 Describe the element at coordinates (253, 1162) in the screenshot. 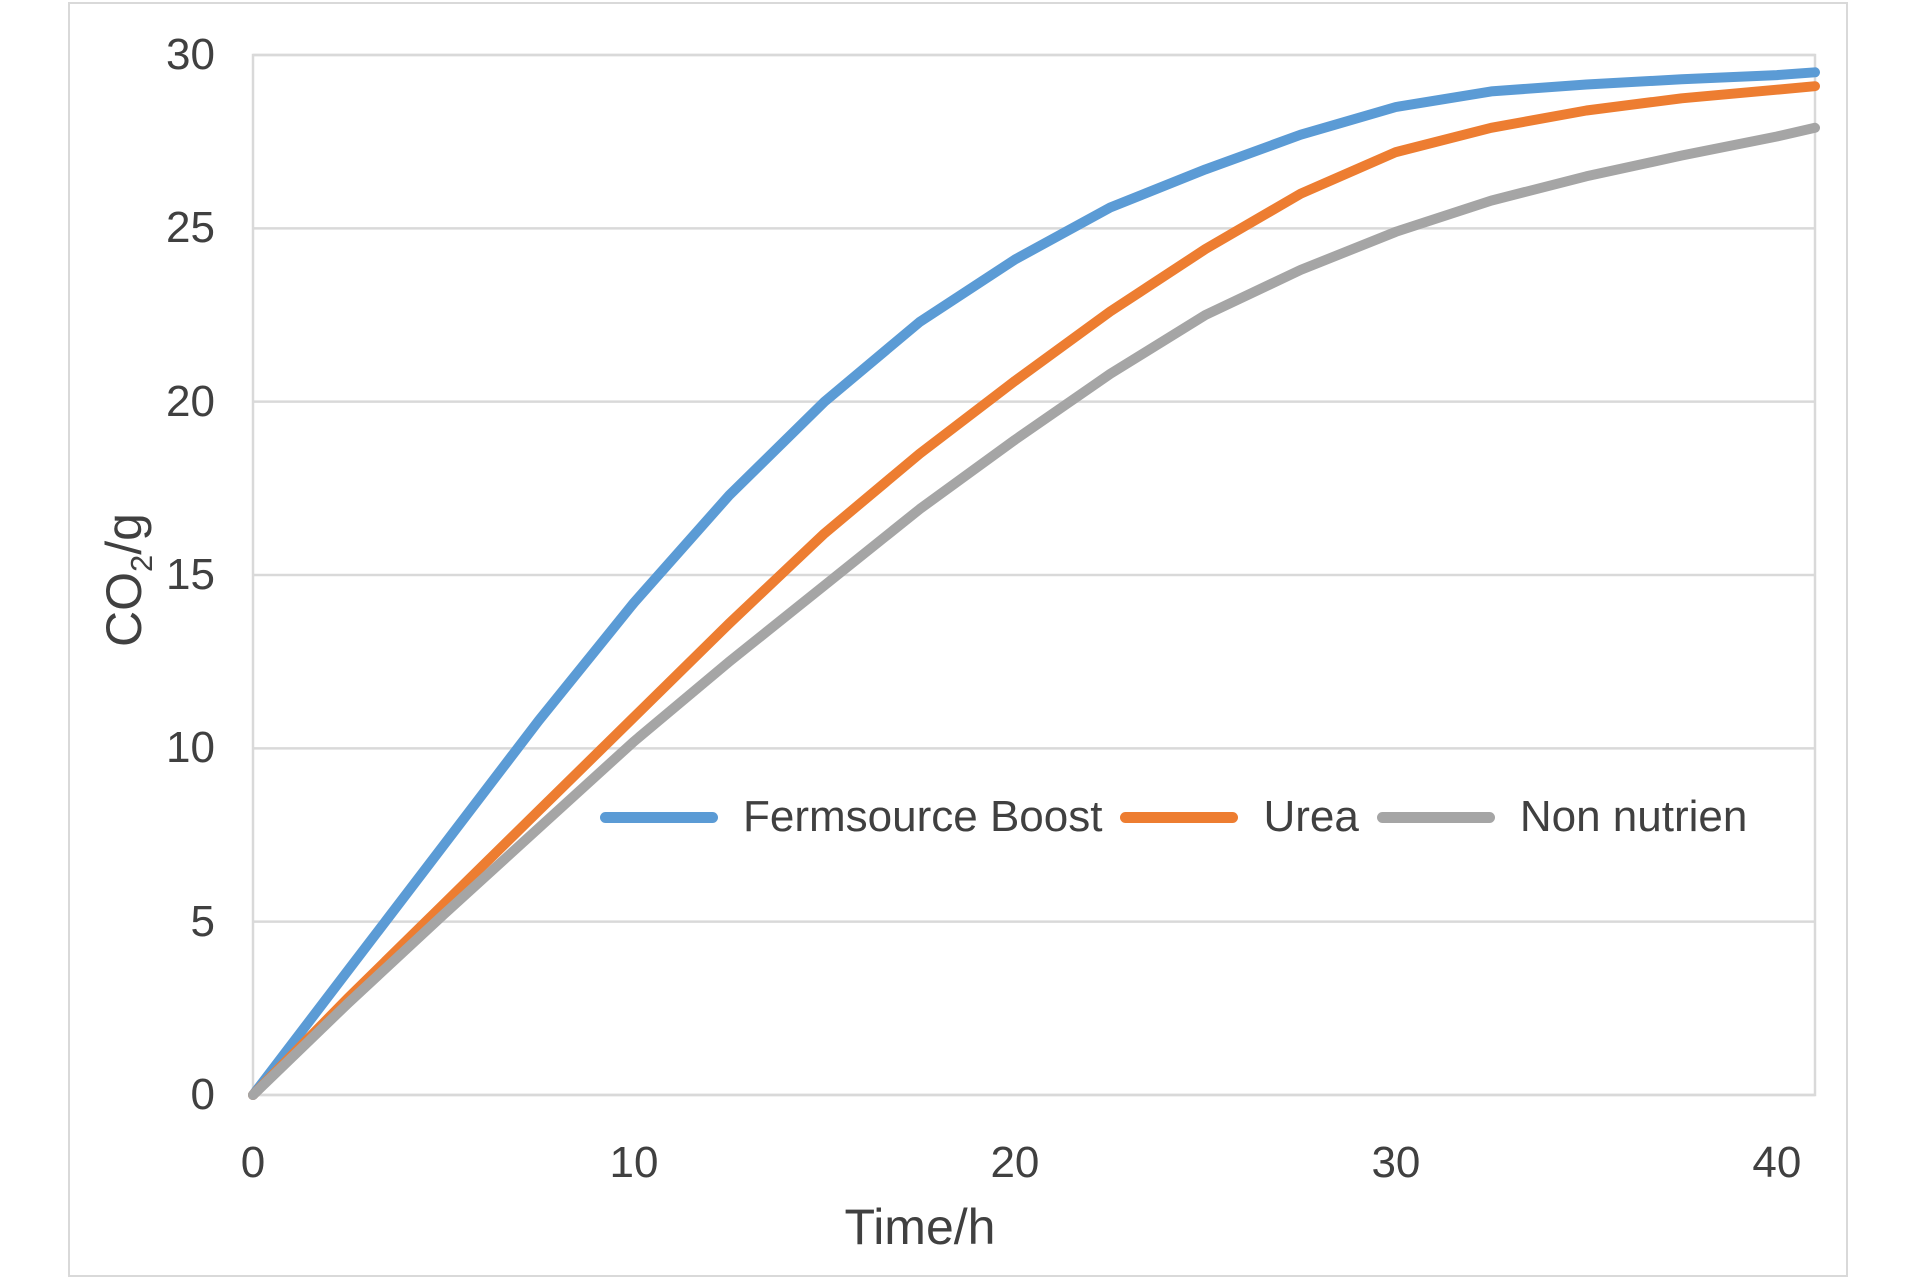

I see `x-tick-label-0: 0` at that location.